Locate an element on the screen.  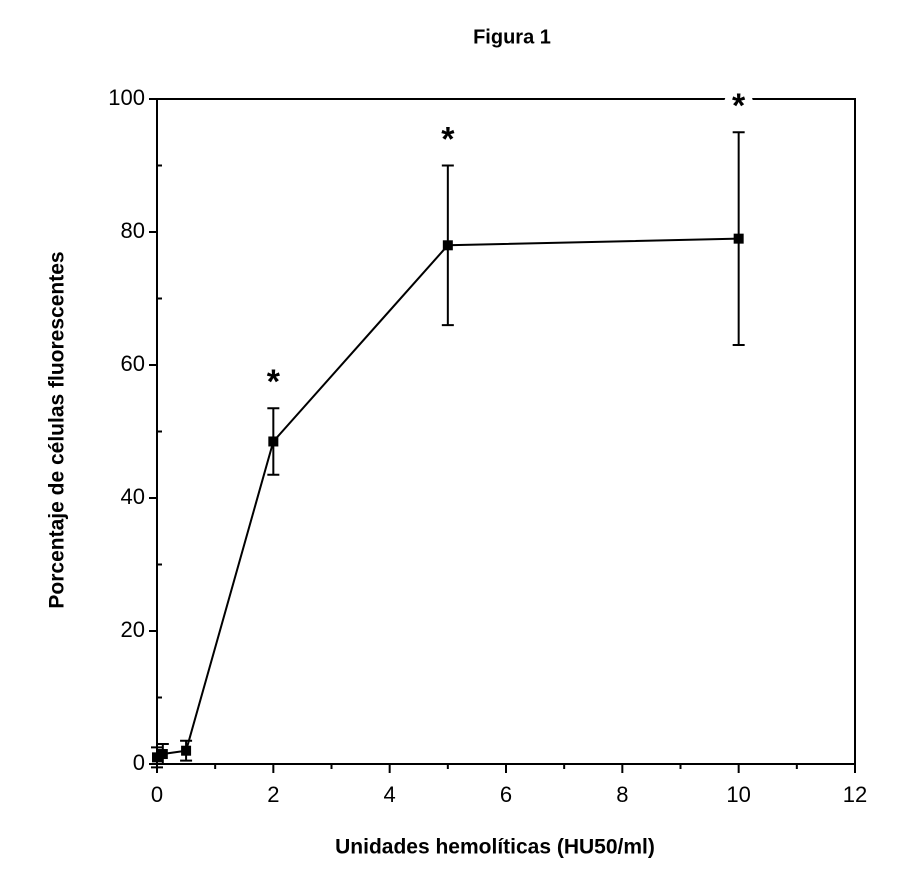
x-tick-label: 4 is located at coordinates (390, 794).